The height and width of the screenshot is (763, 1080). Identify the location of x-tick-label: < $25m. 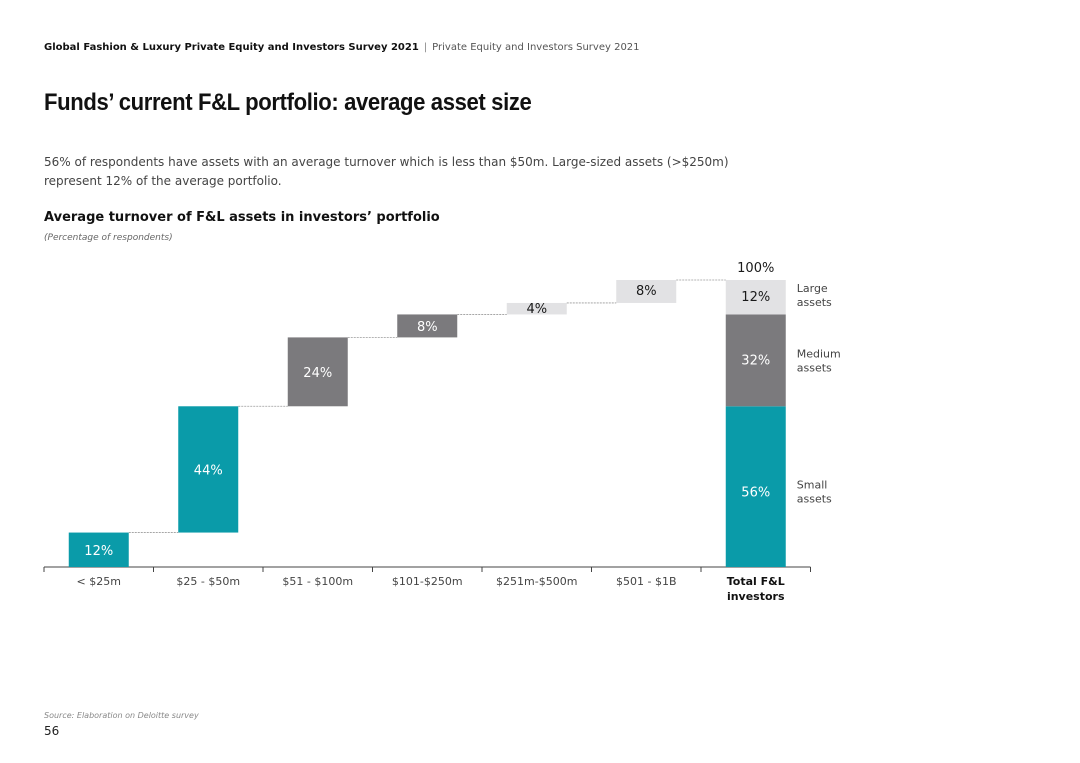
(99, 581).